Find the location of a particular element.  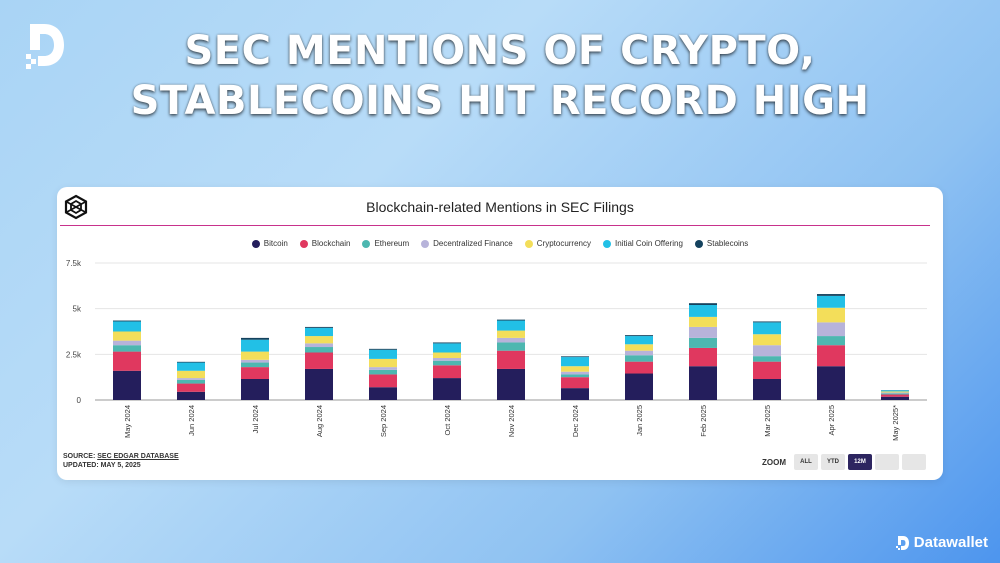

legend-item-cryptocurrency: Cryptocurrency is located at coordinates (557, 243).